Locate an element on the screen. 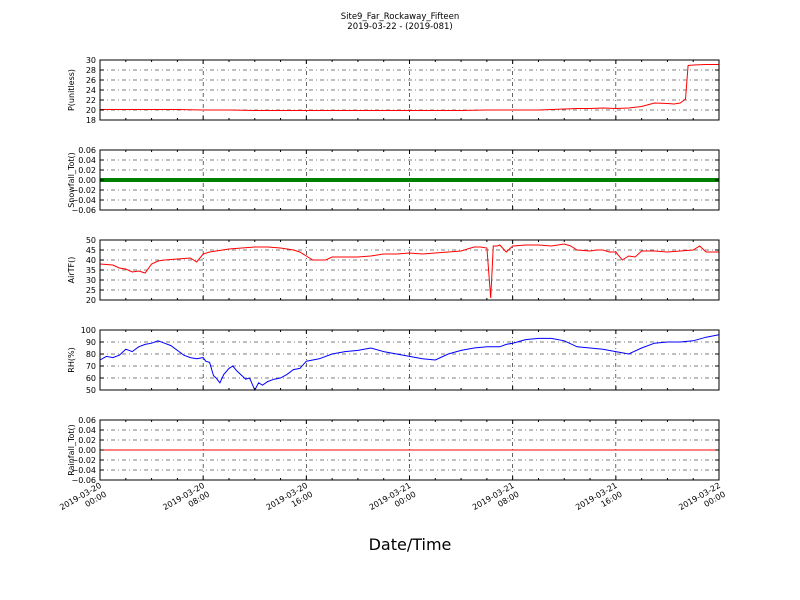  y-tick-label: 80 is located at coordinates (91, 354).